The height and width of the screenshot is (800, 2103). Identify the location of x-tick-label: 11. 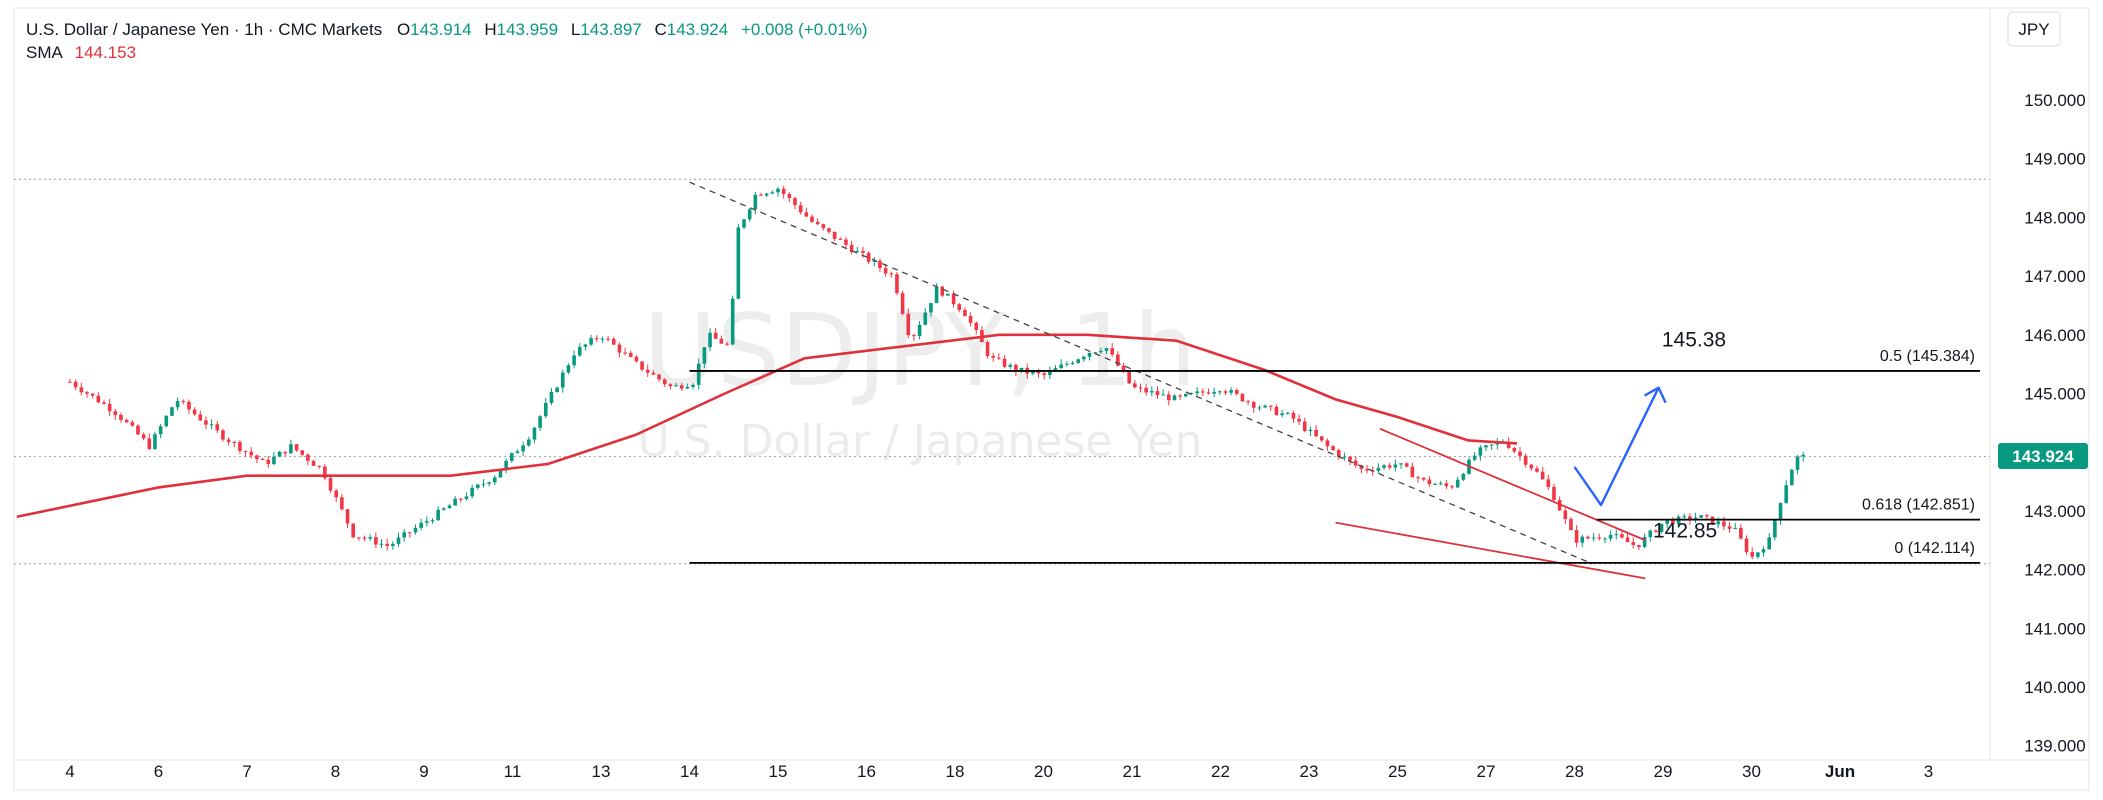
(513, 771).